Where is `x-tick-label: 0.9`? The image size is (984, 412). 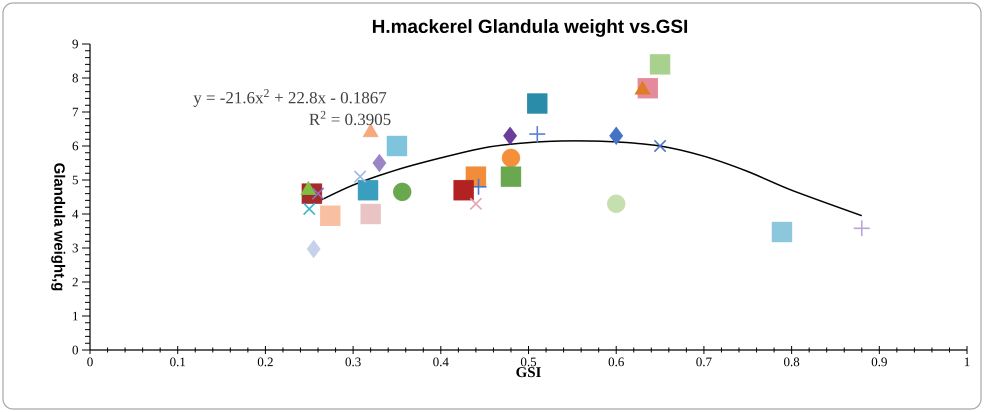 x-tick-label: 0.9 is located at coordinates (879, 362).